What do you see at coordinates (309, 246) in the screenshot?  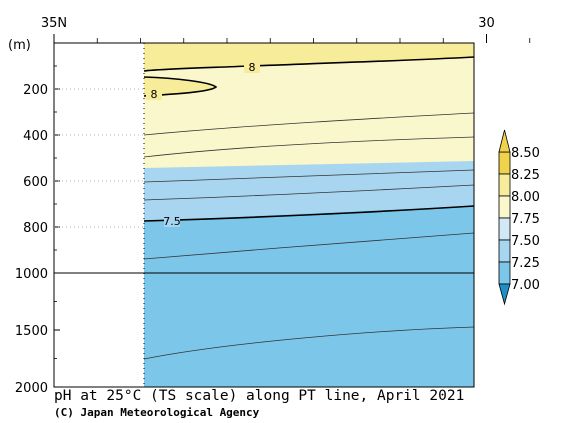 I see `contour-7.4` at bounding box center [309, 246].